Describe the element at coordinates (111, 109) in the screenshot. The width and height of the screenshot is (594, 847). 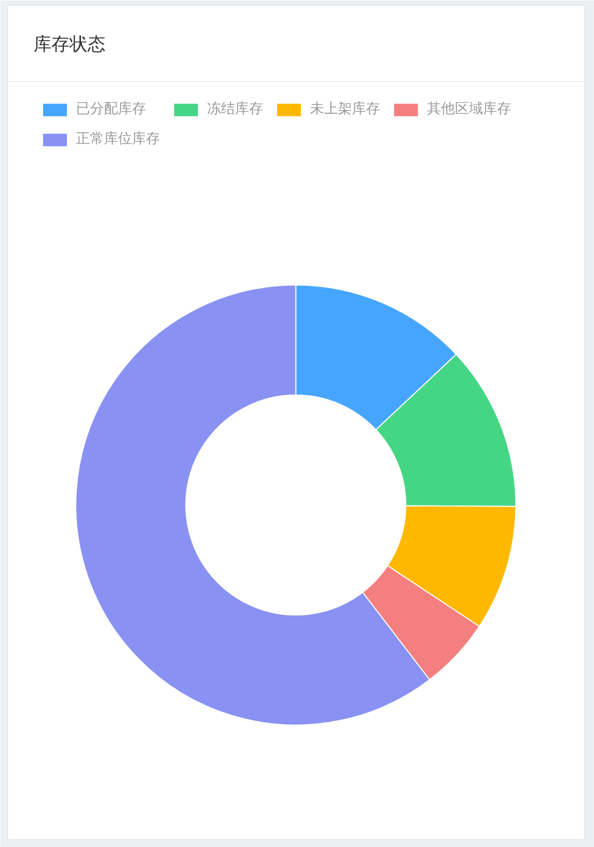
I see `legend-label: 已分配库存` at that location.